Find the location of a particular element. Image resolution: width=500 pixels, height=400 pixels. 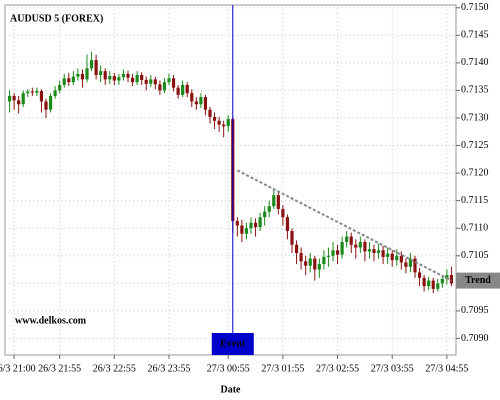

y-tick-label: 0.7115 is located at coordinates (474, 200).